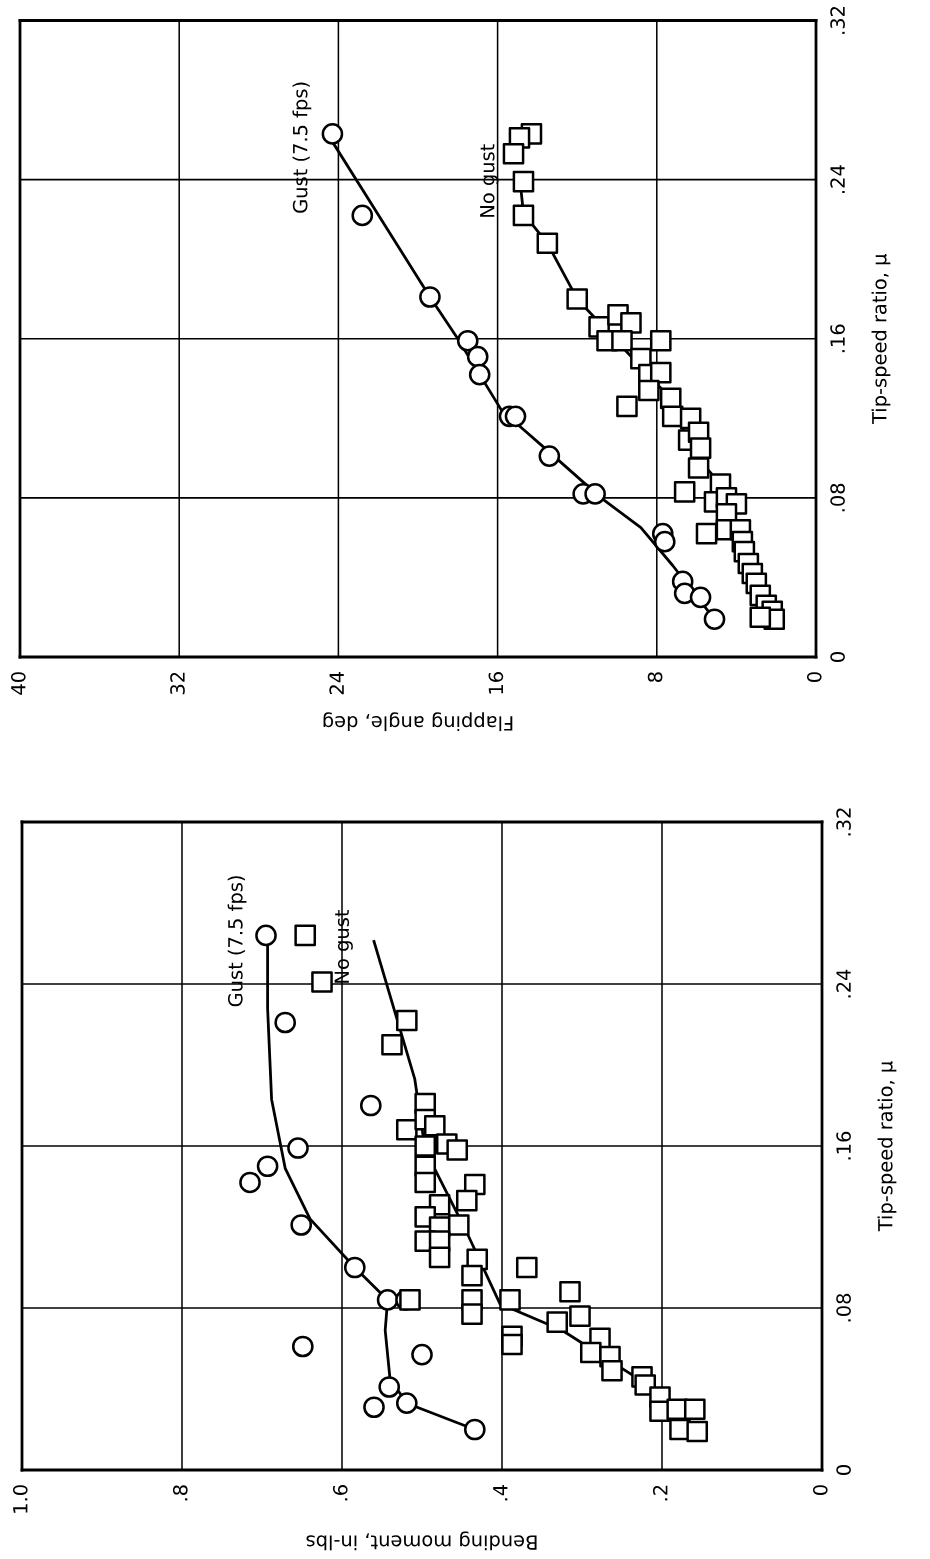  What do you see at coordinates (655, 677) in the screenshot?
I see `x-tick-label: 8` at bounding box center [655, 677].